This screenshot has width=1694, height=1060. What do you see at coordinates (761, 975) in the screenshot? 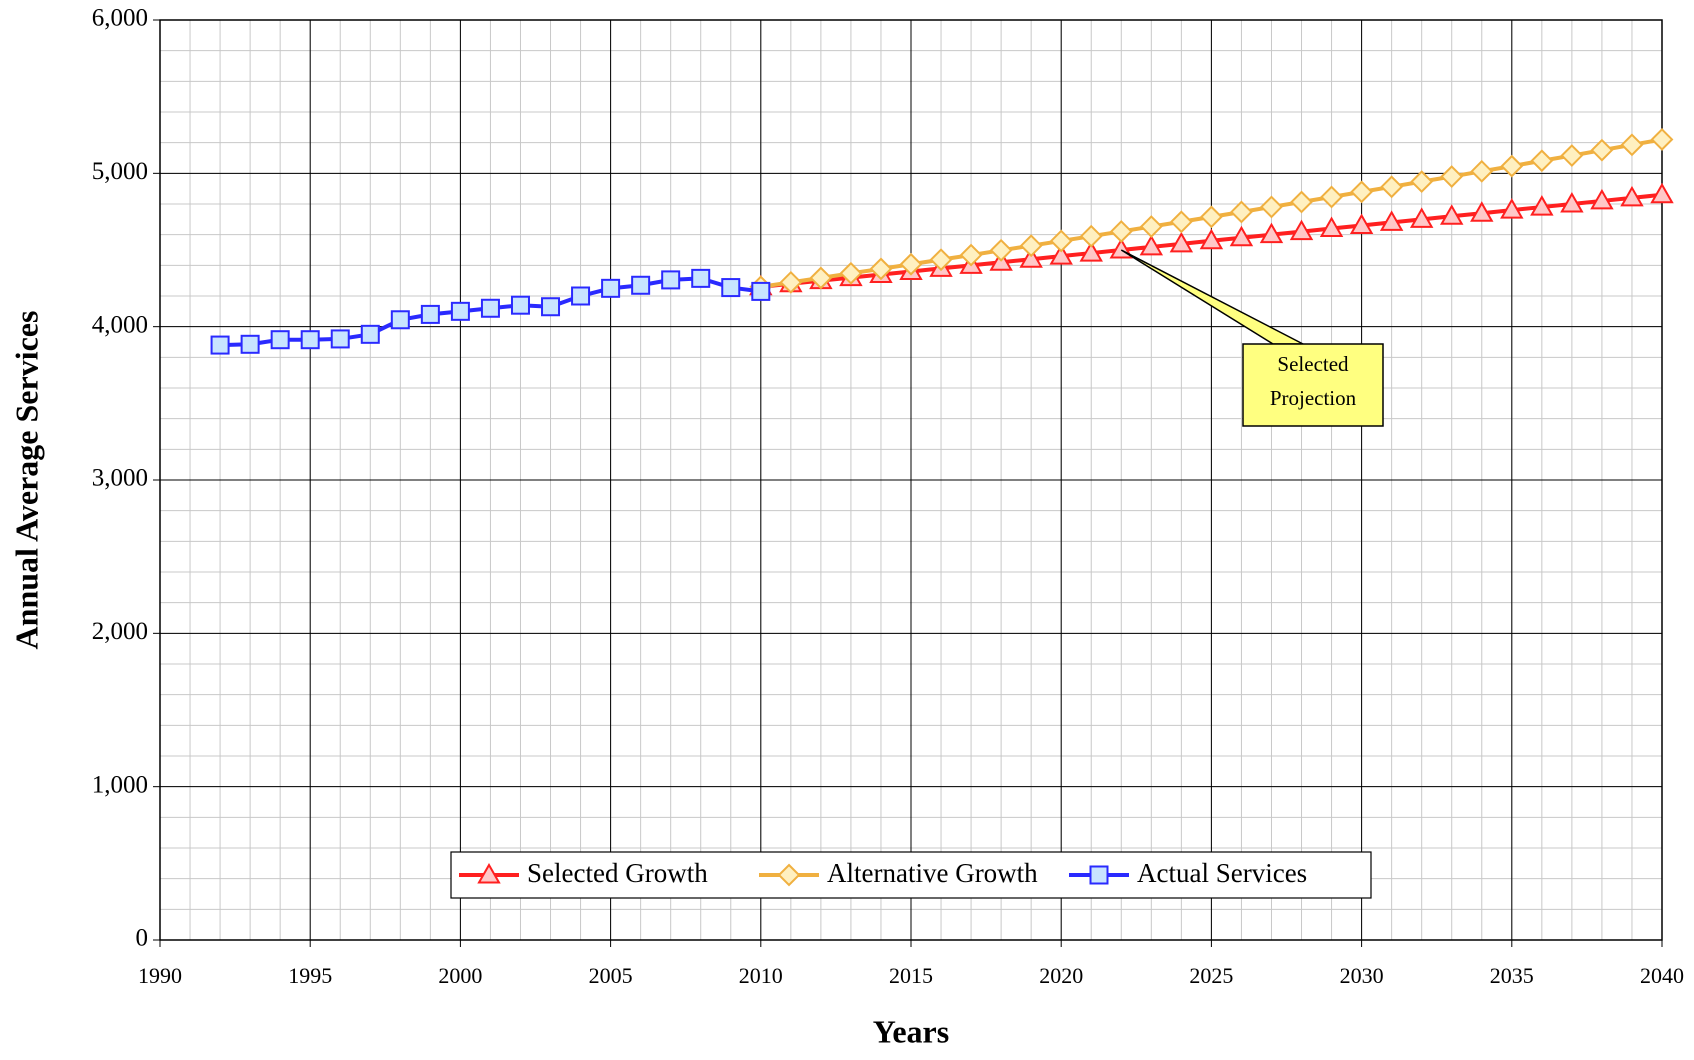
I see `x-tick-label: 2010` at bounding box center [761, 975].